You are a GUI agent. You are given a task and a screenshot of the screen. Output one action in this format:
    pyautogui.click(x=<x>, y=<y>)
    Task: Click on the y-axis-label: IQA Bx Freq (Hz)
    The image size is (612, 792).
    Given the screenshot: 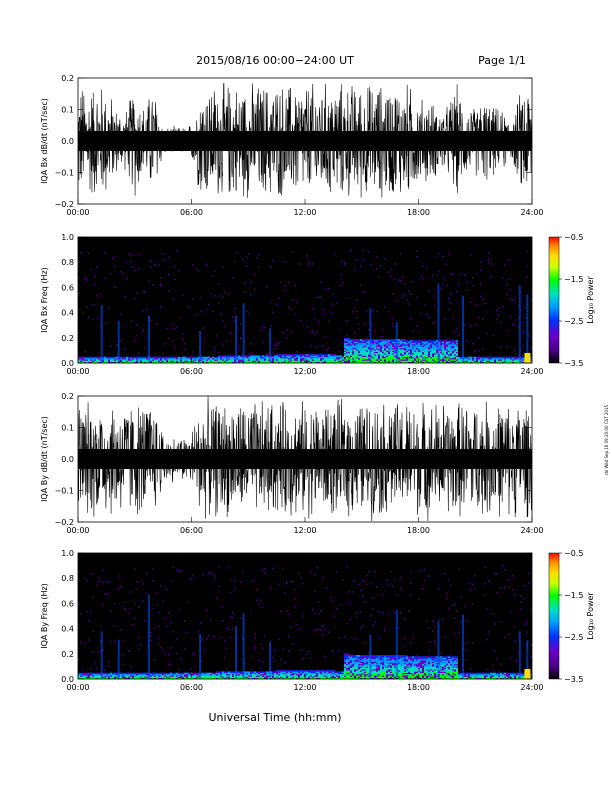 What is the action you would take?
    pyautogui.click(x=44, y=300)
    